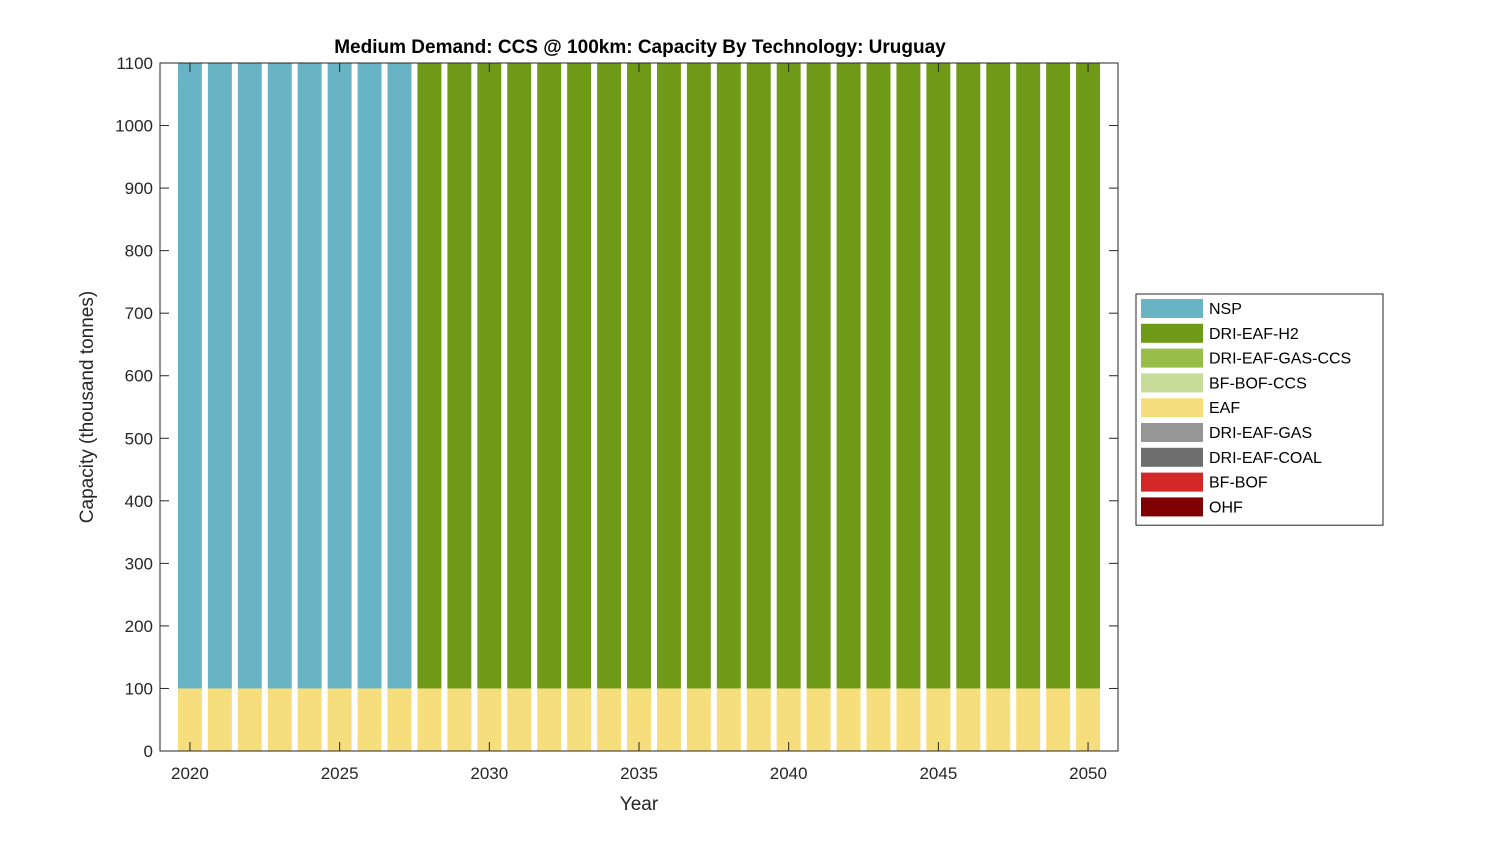  I want to click on bar-eaf-2038, so click(728, 719).